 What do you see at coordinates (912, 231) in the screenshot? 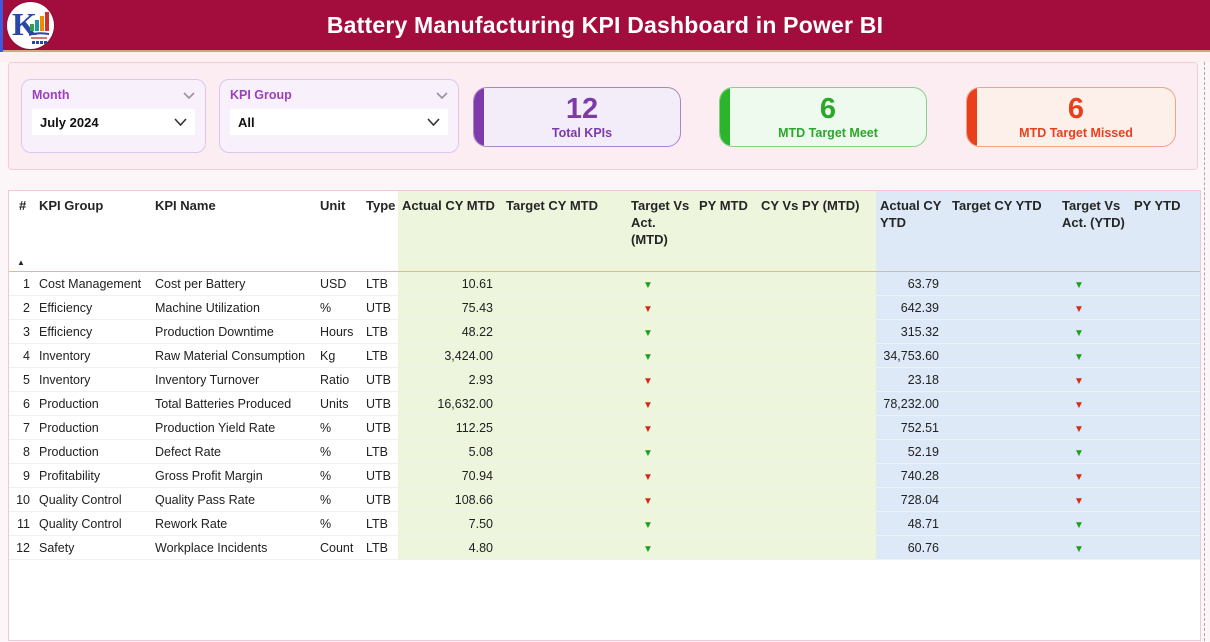
I see `col-header-actual-cy-ytd: Actual CY YTD` at bounding box center [912, 231].